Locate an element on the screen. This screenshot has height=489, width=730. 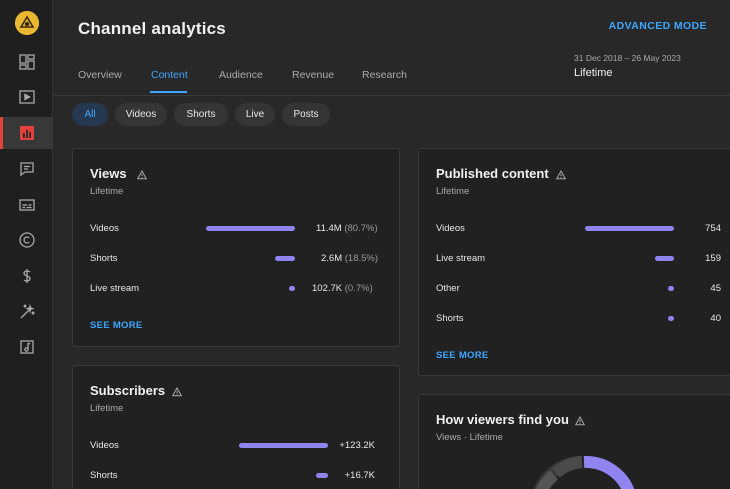
sidebar is located at coordinates (26, 244).